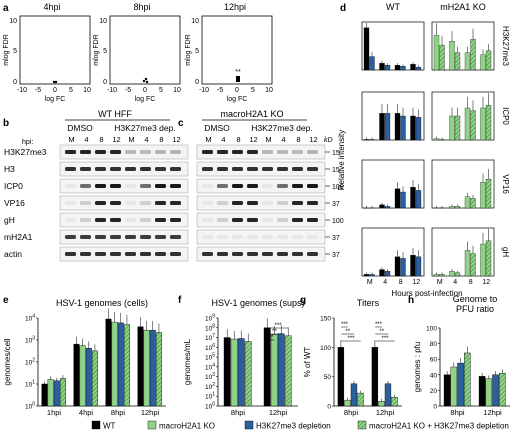 The image size is (520, 433). I want to click on d-col-title: mH2A1 KO, so click(463, 7).